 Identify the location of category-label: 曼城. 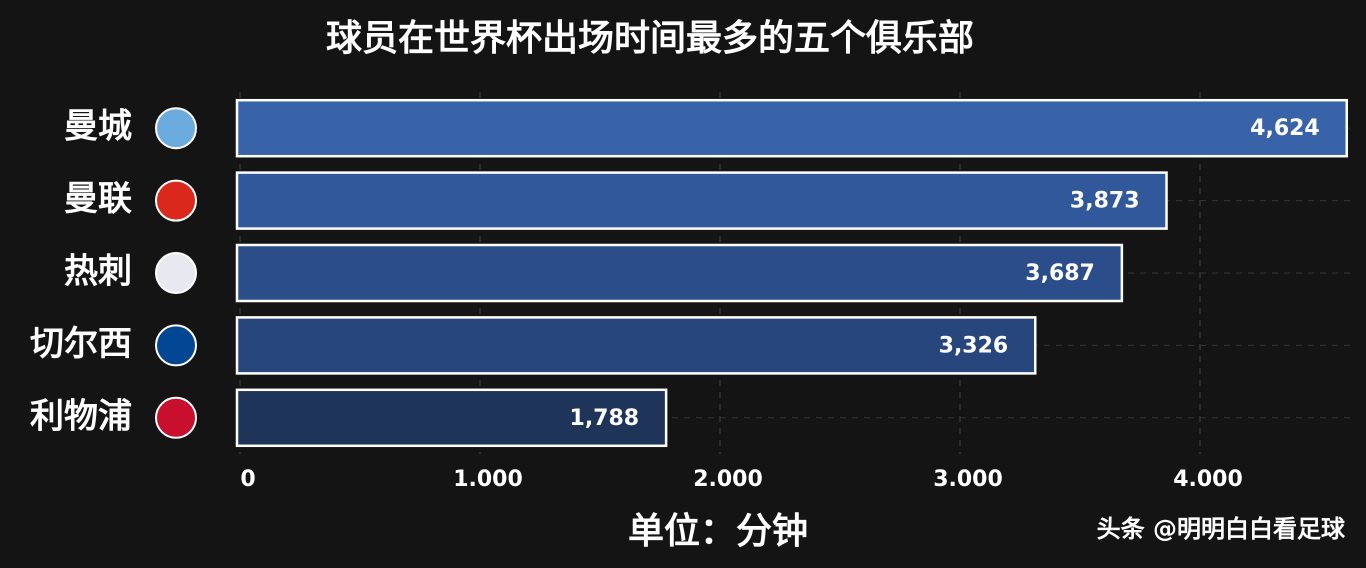
(98, 127).